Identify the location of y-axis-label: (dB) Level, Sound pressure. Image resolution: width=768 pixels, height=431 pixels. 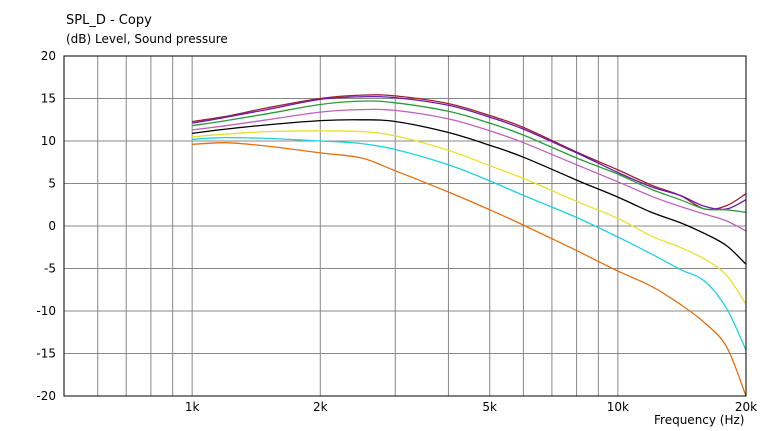
(147, 39).